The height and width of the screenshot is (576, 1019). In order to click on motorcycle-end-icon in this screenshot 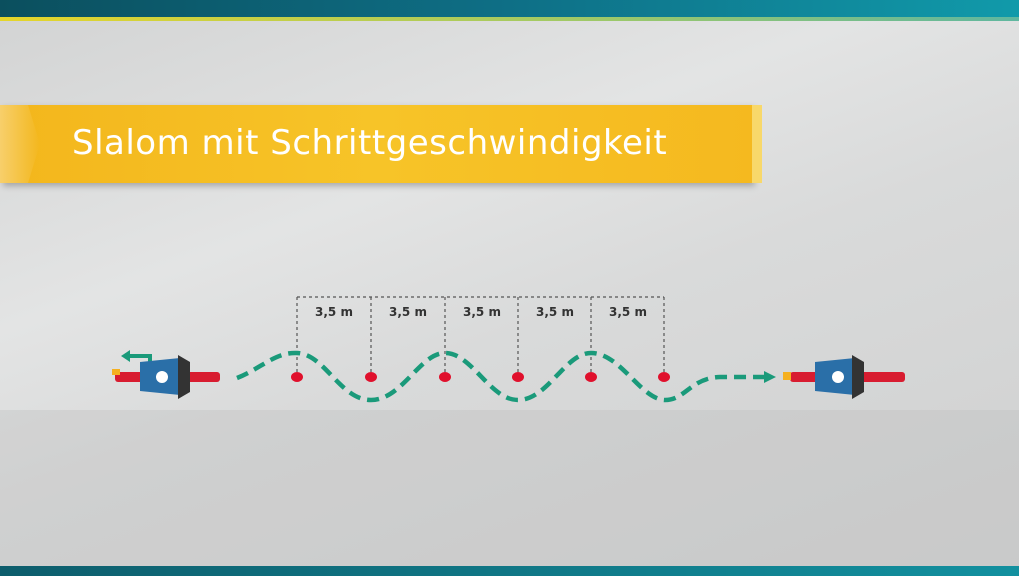, I will do `click(844, 377)`.